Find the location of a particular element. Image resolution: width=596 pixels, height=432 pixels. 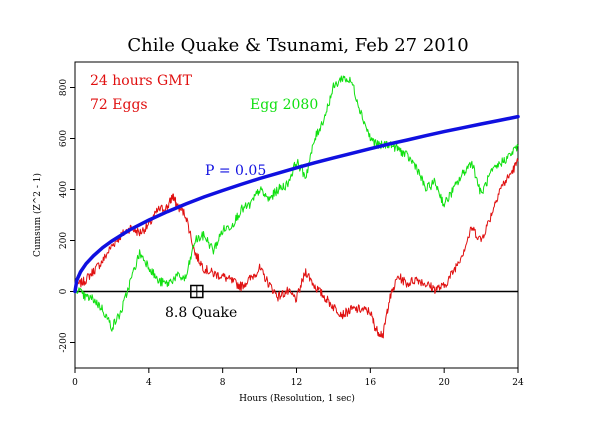

y-axis-label: Cumsum (Z^2 - 1) is located at coordinates (37, 215).